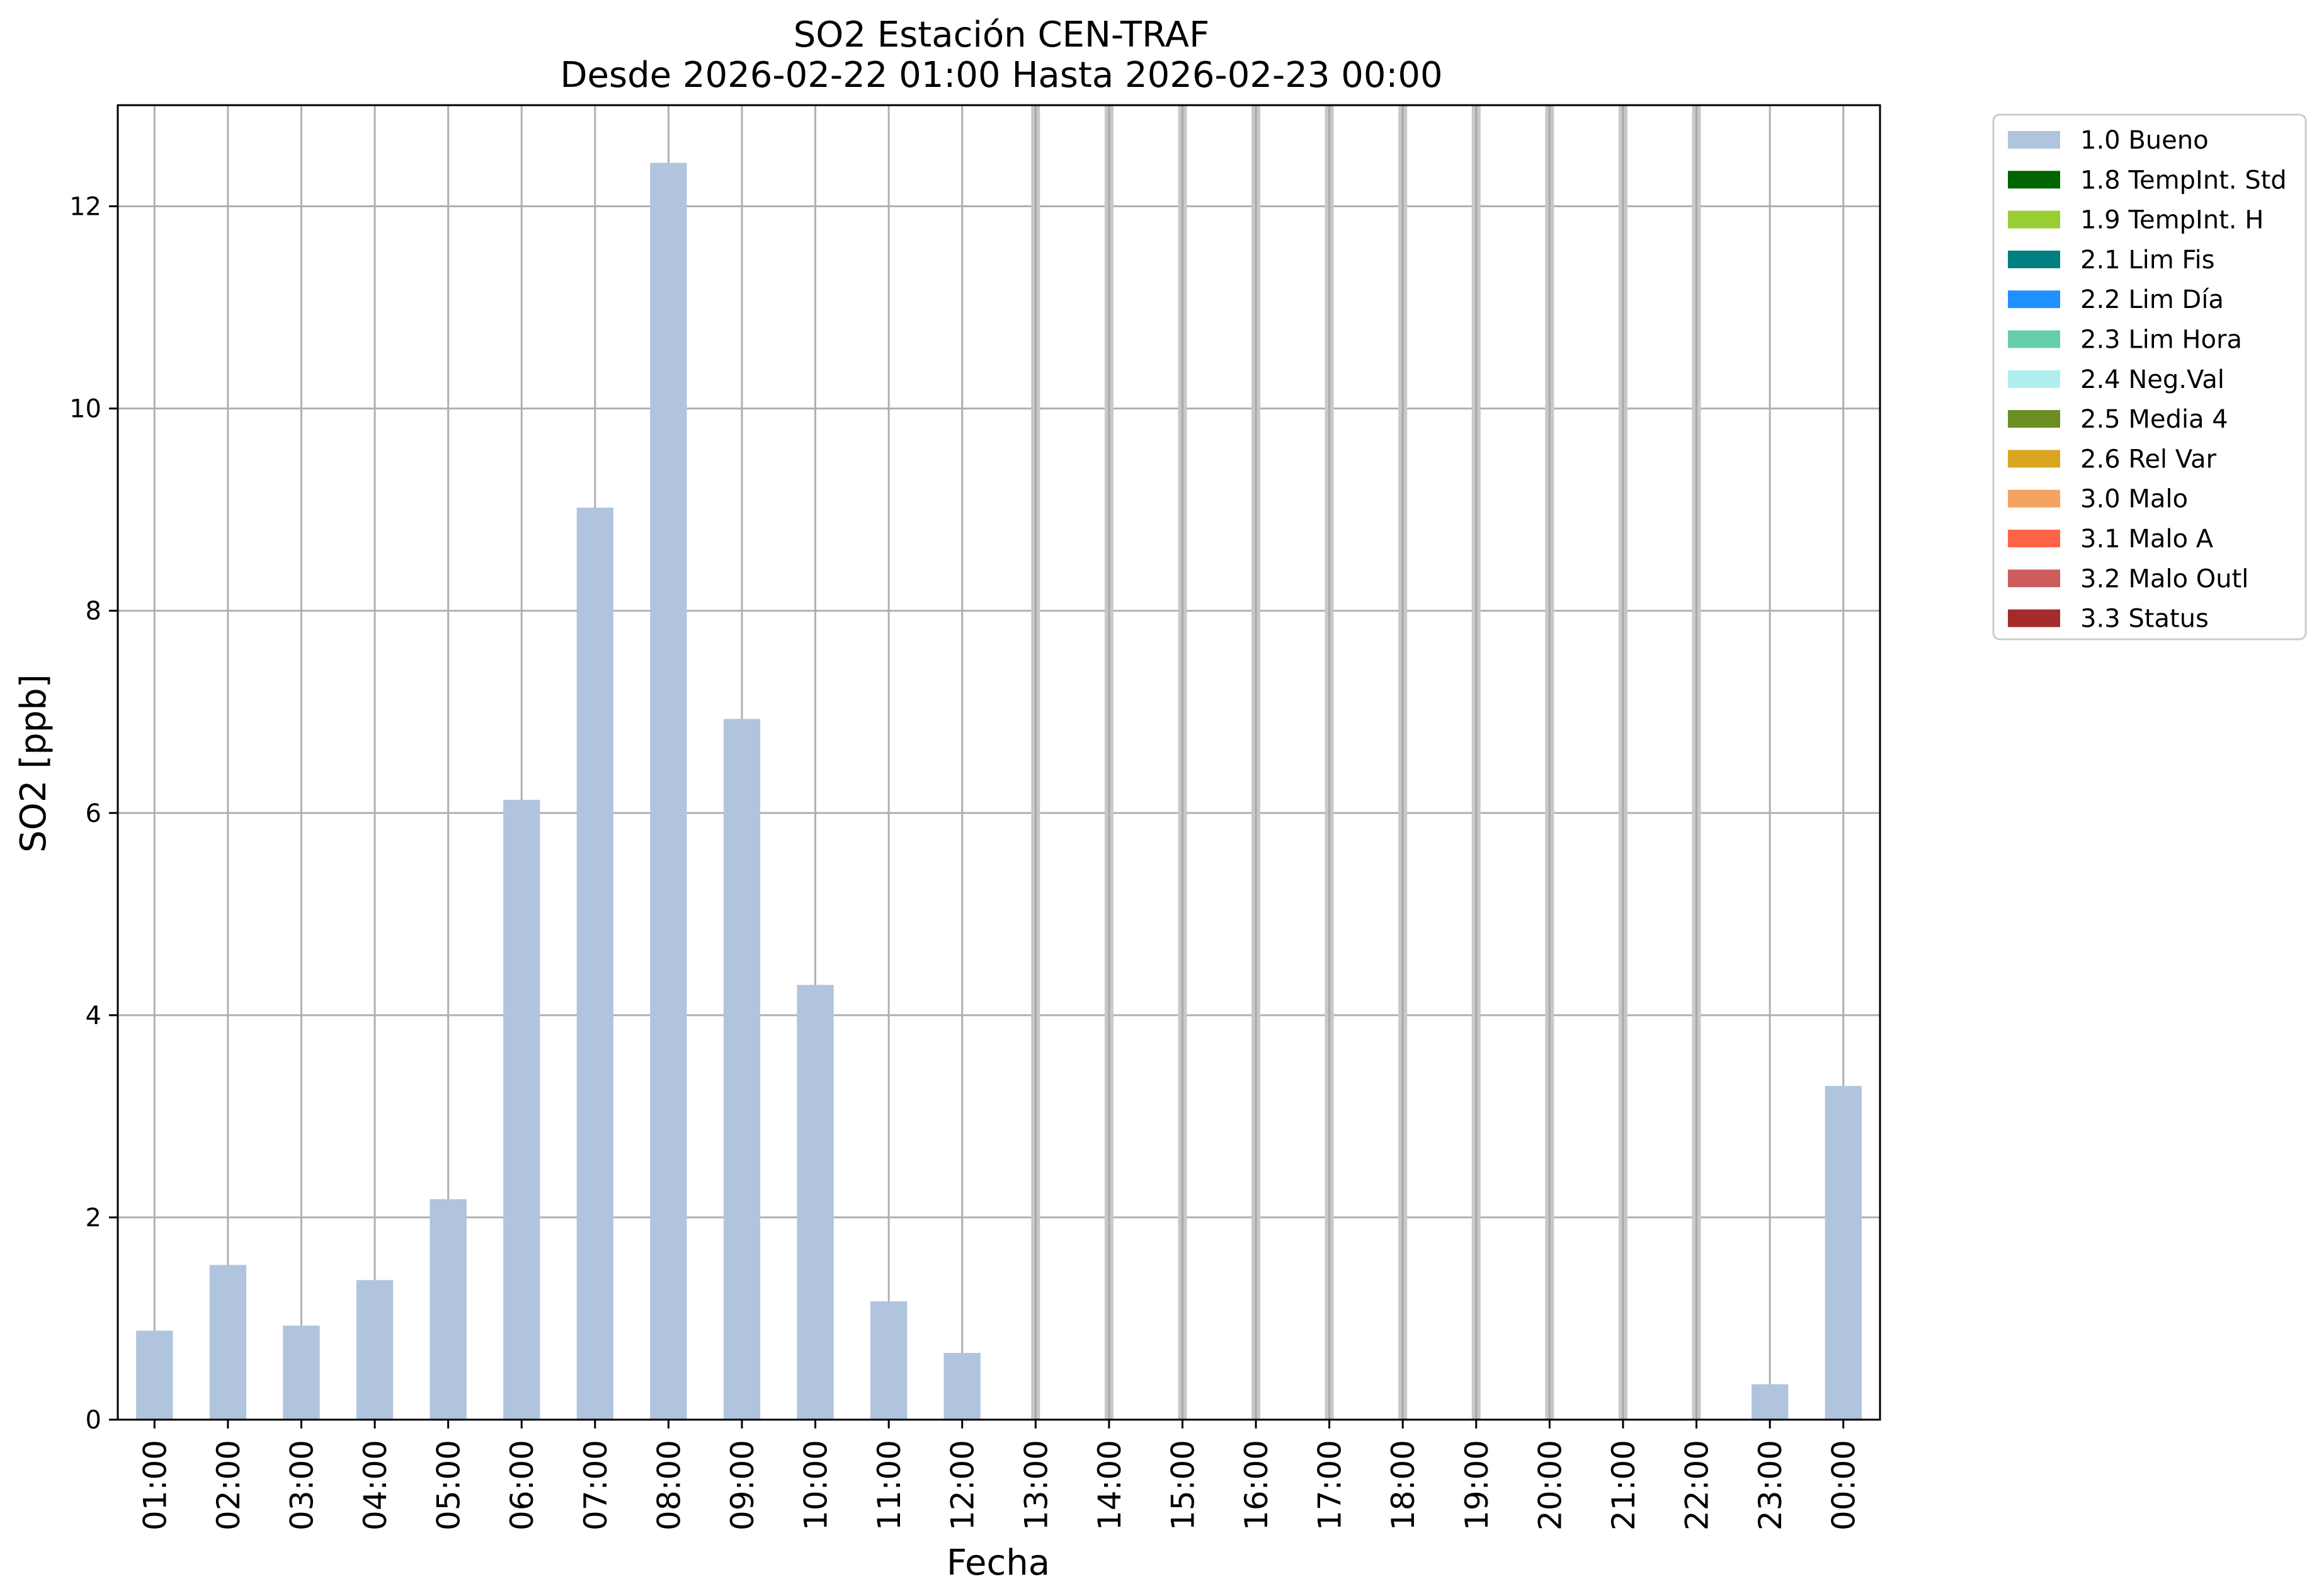 Image resolution: width=2319 pixels, height=1596 pixels. I want to click on x-tick-label: 17:00, so click(1330, 1485).